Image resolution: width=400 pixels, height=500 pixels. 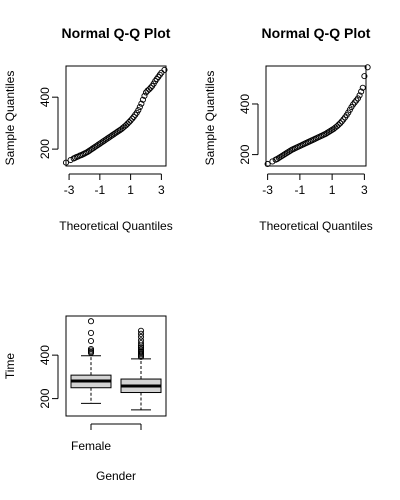 I want to click on boxplot-boxes, so click(x=116, y=364).